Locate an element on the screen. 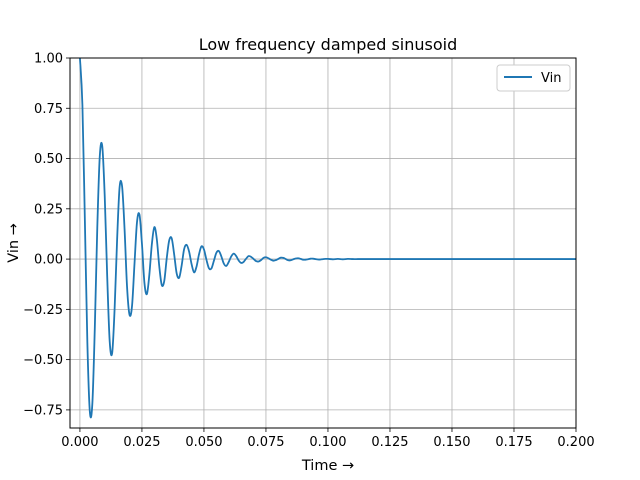 This screenshot has height=480, width=640. y-tick-label: −0.50 is located at coordinates (43, 360).